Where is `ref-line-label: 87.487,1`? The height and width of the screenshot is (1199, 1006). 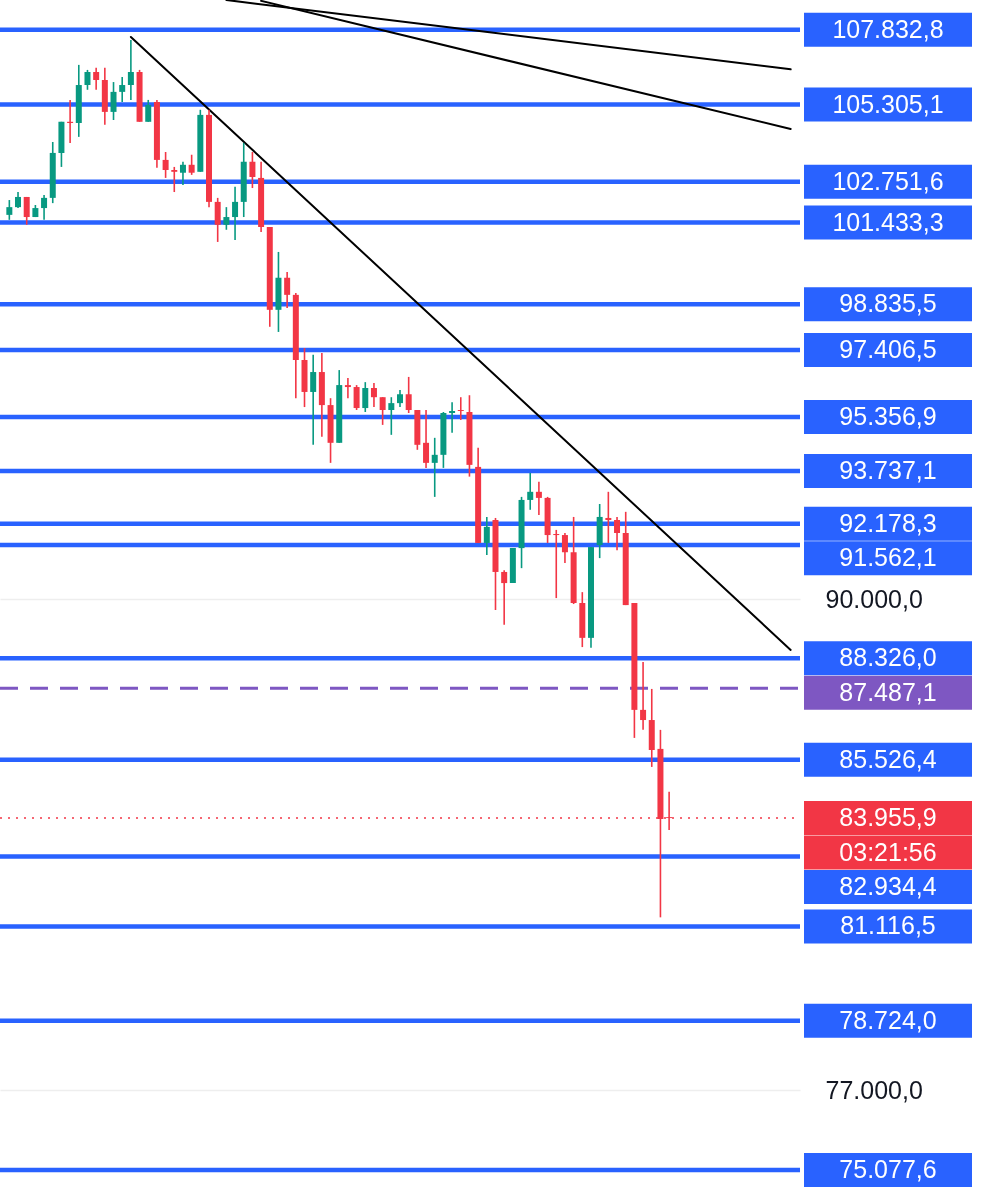
ref-line-label: 87.487,1 is located at coordinates (888, 691).